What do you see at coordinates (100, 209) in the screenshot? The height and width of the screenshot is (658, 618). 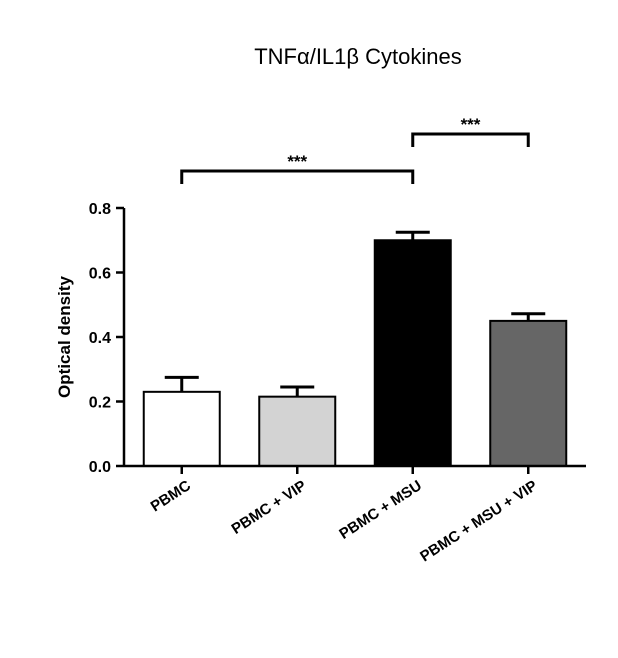 I see `y-tick-label: 0.8` at bounding box center [100, 209].